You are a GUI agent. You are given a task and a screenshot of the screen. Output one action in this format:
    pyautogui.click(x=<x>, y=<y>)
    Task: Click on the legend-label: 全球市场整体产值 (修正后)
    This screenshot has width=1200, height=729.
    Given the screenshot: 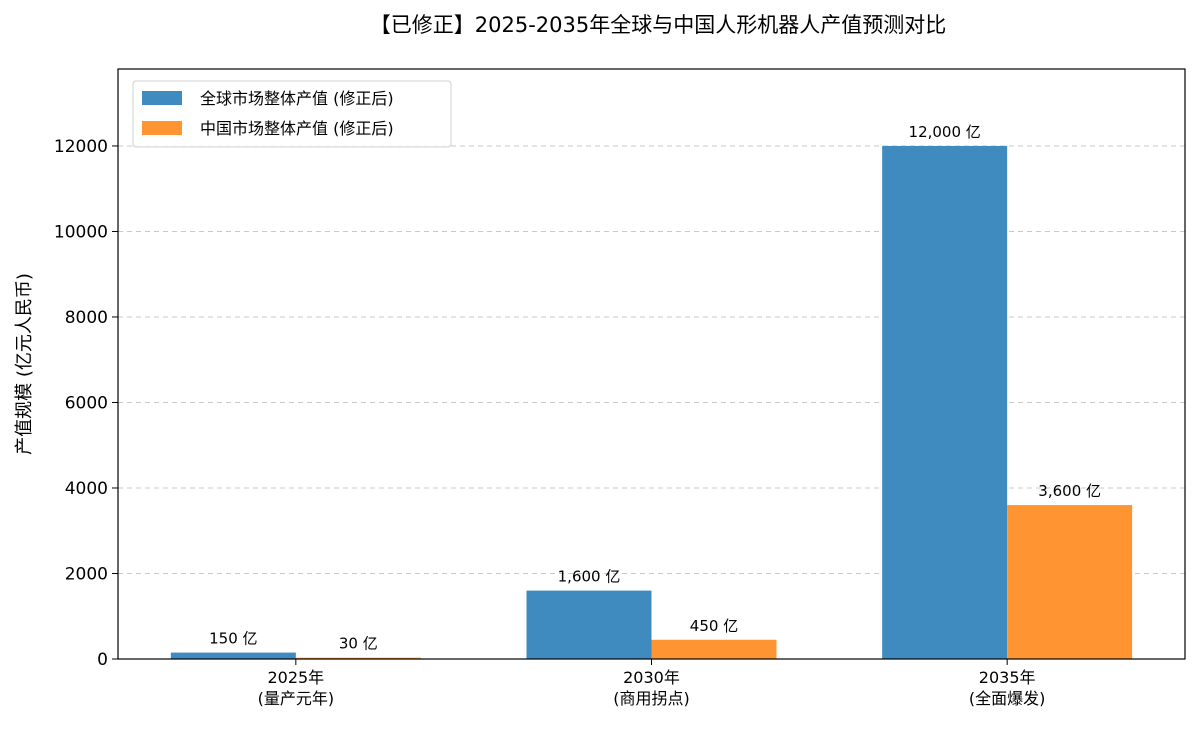 What is the action you would take?
    pyautogui.click(x=297, y=98)
    